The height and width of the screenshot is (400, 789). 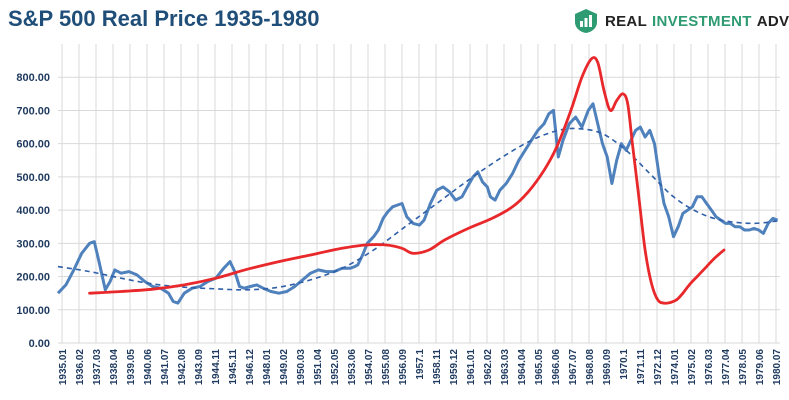 I want to click on x-tick-label: 1964.04, so click(x=522, y=367).